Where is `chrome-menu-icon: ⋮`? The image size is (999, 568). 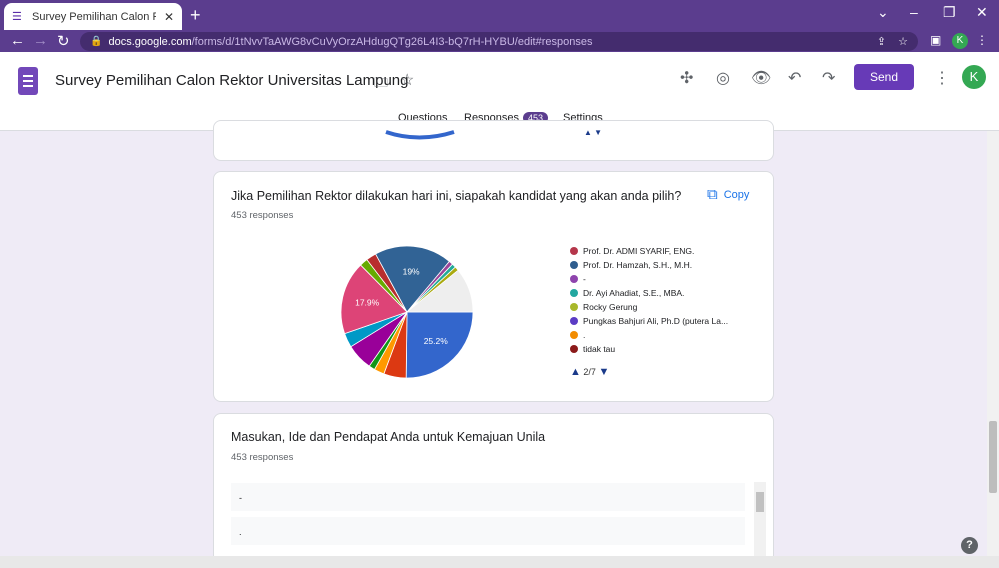 chrome-menu-icon: ⋮ is located at coordinates (982, 40).